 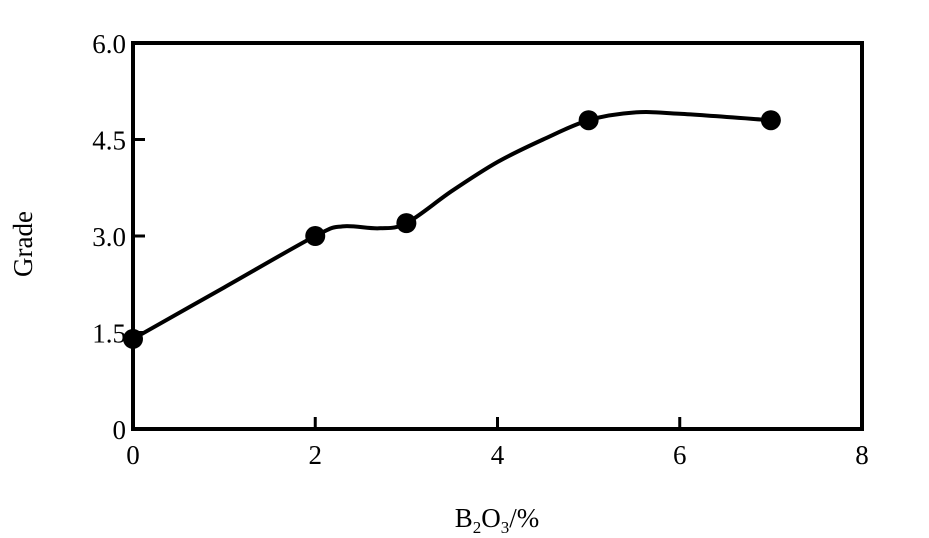 I want to click on y-axis-title: Grade, so click(x=23, y=244).